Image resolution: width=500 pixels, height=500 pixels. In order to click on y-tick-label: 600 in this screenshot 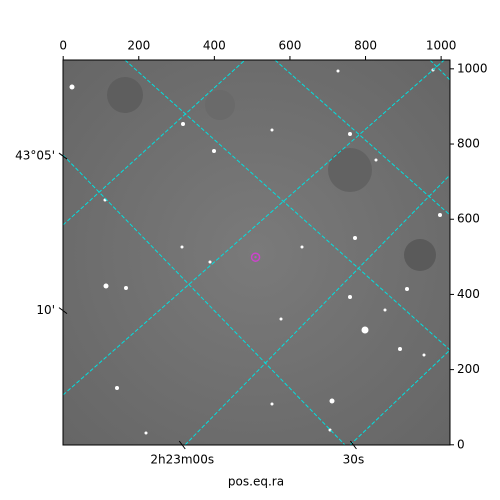, I will do `click(468, 219)`.